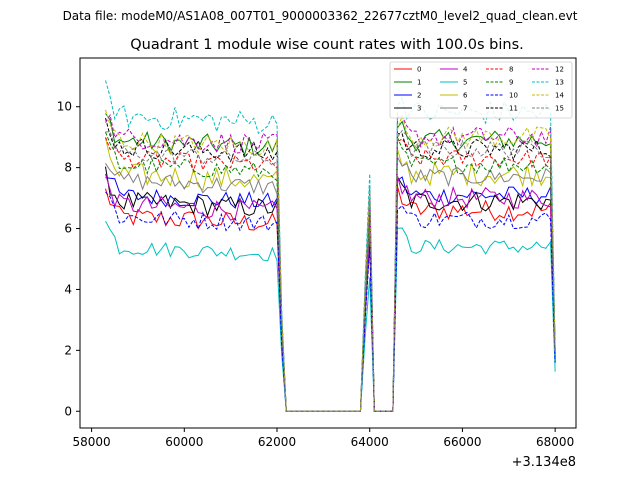 The image size is (640, 480). What do you see at coordinates (481, 90) in the screenshot?
I see `legend-frame` at bounding box center [481, 90].